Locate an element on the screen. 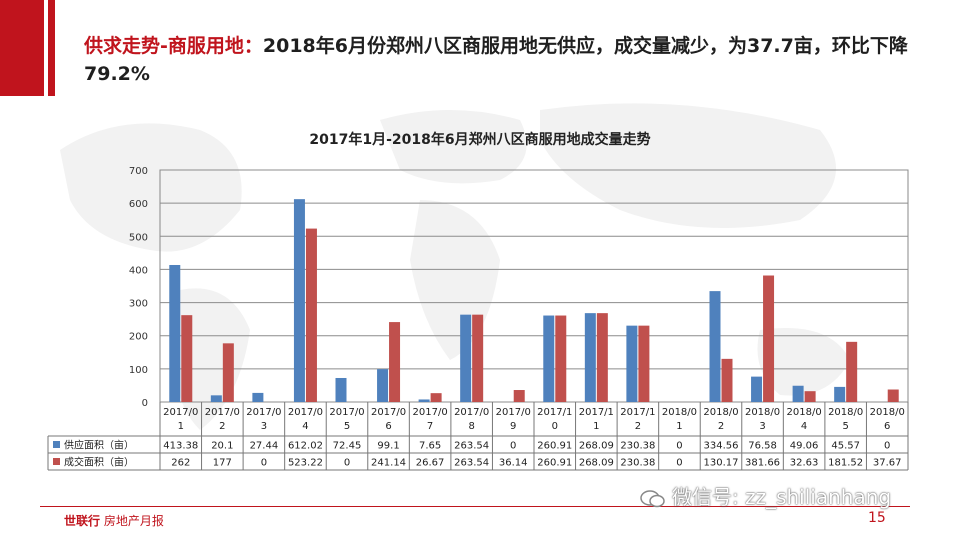 The height and width of the screenshot is (540, 960). chart-title: 2017年1月-2018年6月郑州八区商服用地成交量走势 is located at coordinates (480, 140).